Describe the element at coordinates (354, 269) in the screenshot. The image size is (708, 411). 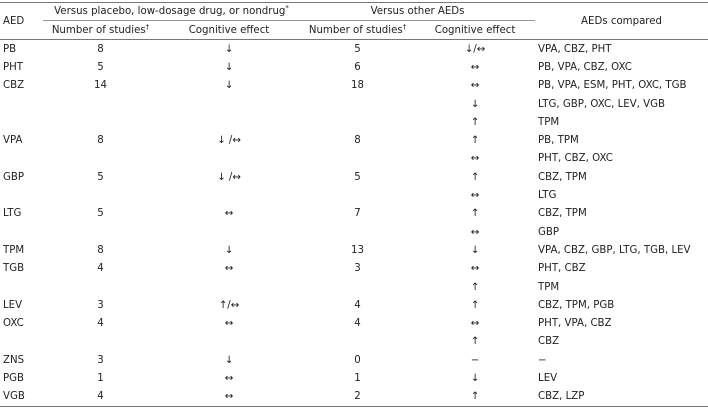
I see `table-row: TGB 4 ↔ 3 ↔ PHT, CBZ` at that location.